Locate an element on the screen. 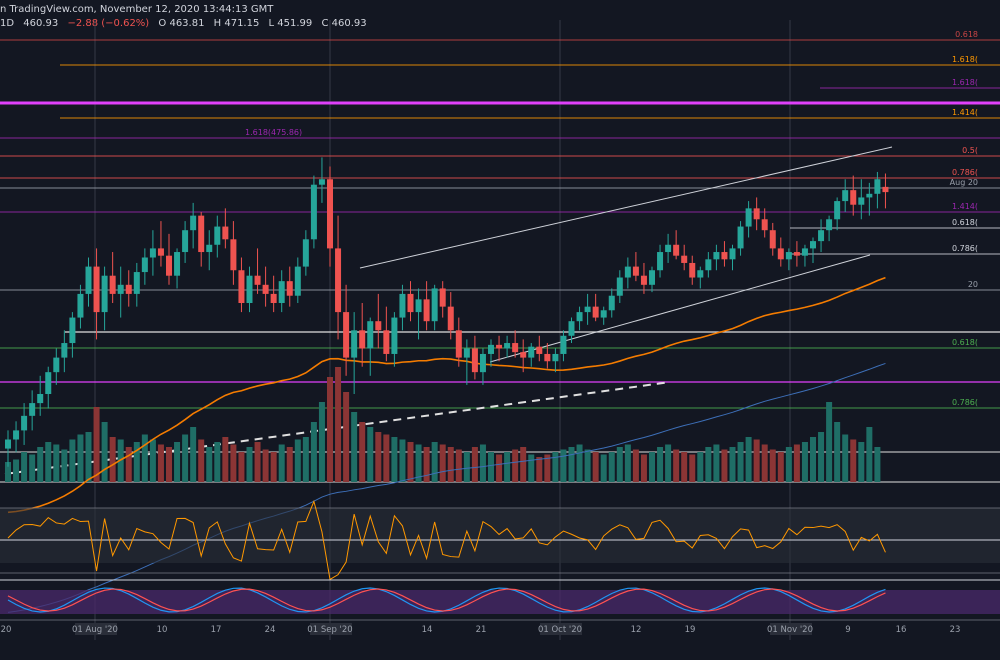 This screenshot has width=1000, height=660. fib-level-label: 0.618 is located at coordinates (966, 34).